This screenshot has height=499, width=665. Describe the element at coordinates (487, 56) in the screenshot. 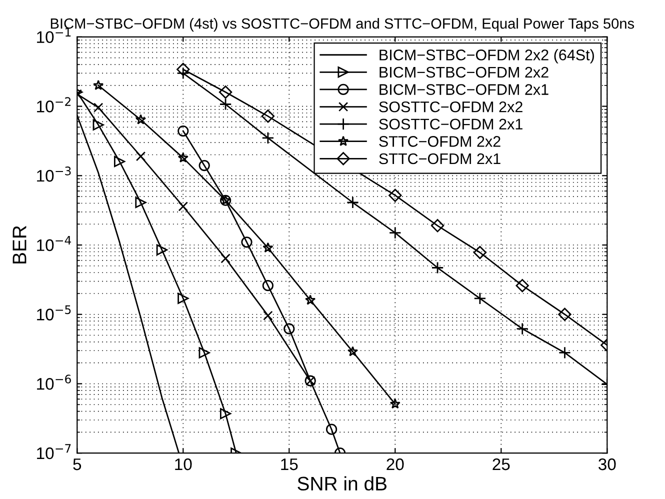

I see `legend-label: BICM−STBC−OFDM 2x2 (64St)` at that location.